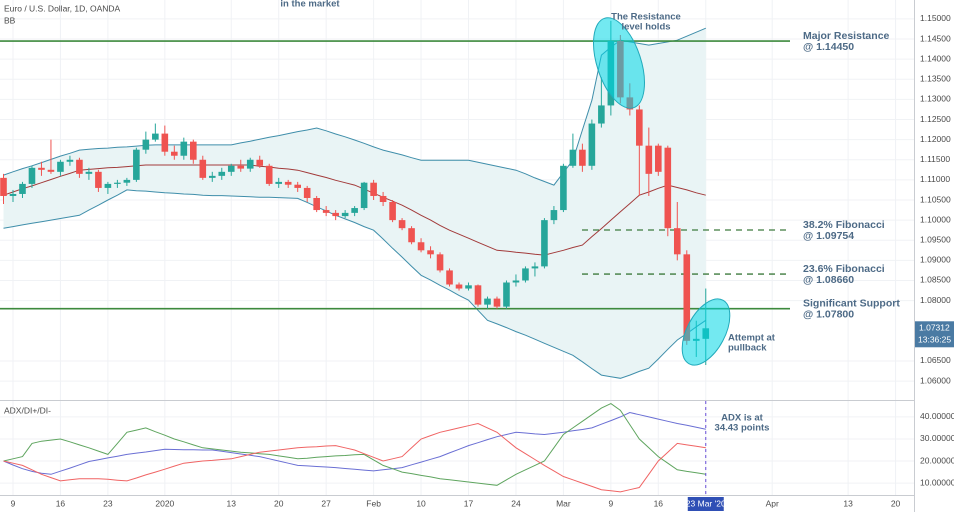 This screenshot has height=512, width=954. I want to click on y-tick-label: 1.09000, so click(935, 260).